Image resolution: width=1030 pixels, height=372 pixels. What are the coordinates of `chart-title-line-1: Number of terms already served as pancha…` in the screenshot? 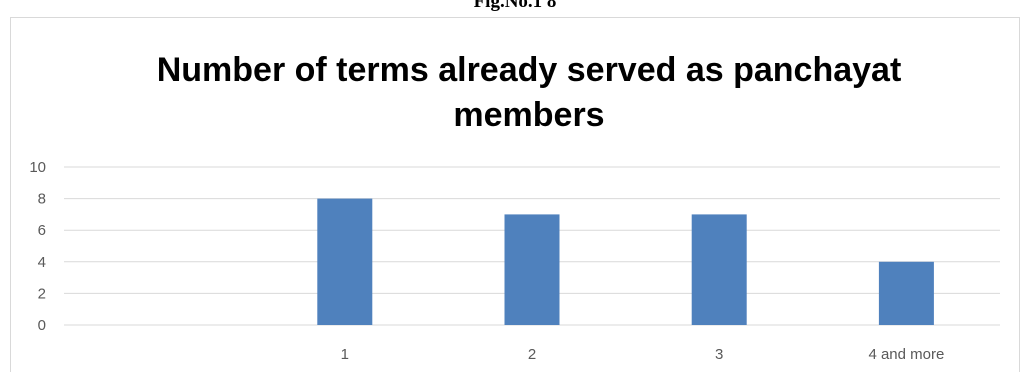 It's located at (529, 70).